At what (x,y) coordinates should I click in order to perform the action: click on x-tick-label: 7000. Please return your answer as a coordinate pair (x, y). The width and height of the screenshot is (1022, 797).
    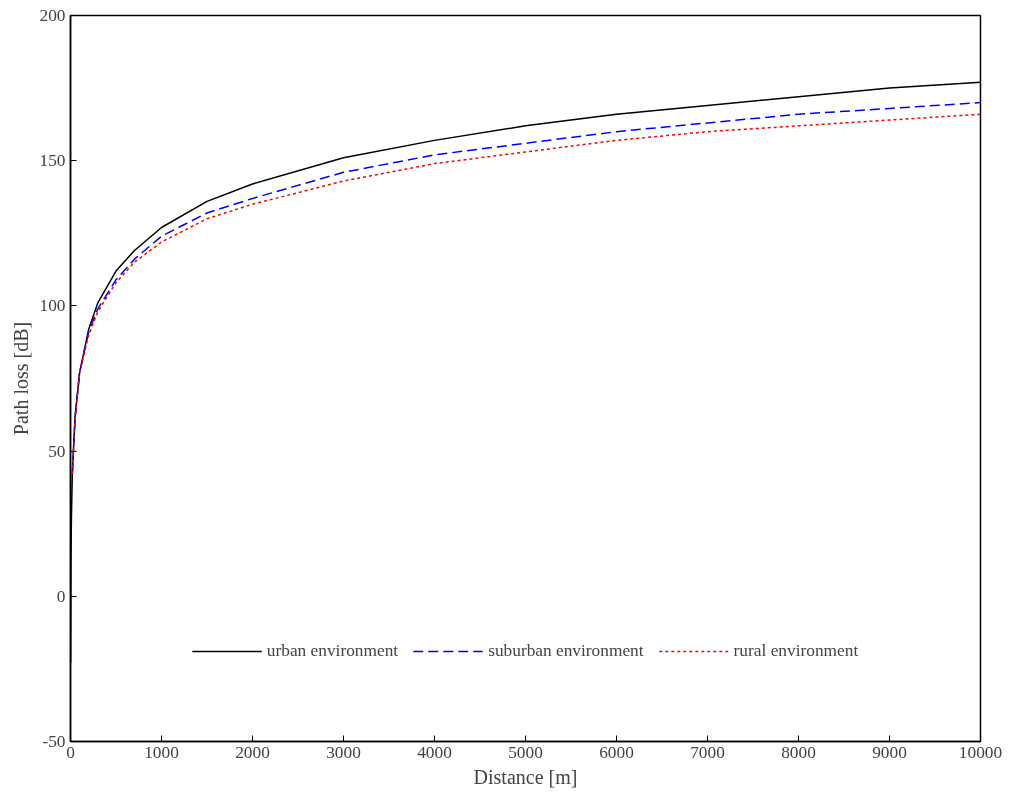
    Looking at the image, I should click on (707, 752).